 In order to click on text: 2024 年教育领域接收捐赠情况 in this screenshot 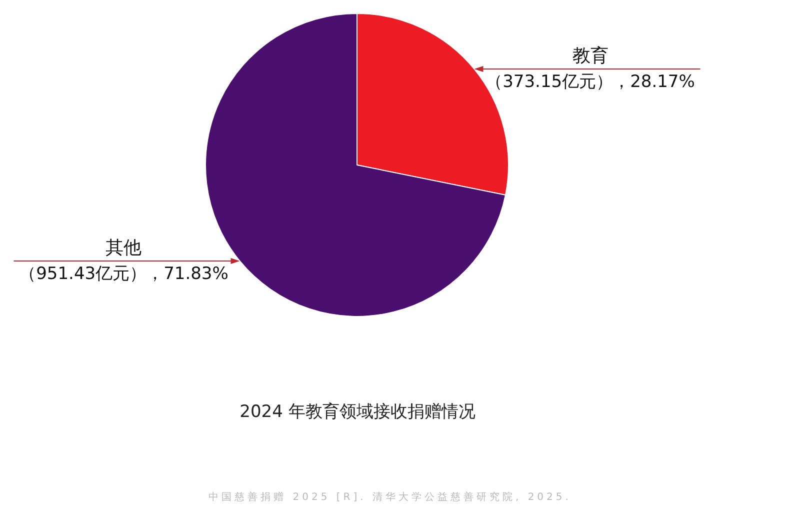, I will do `click(357, 412)`.